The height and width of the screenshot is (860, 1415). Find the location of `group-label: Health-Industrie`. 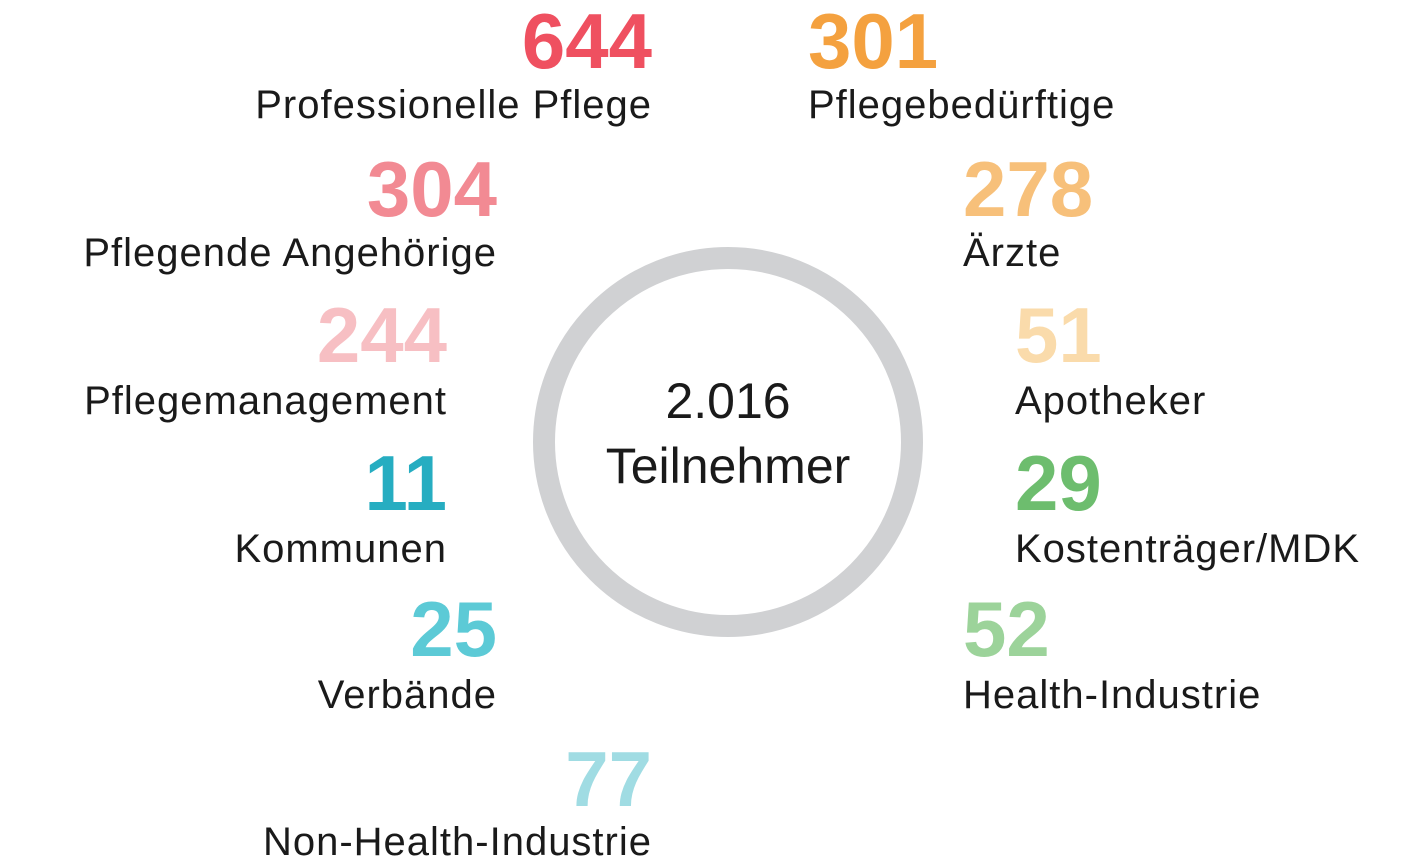

group-label: Health-Industrie is located at coordinates (1112, 695).